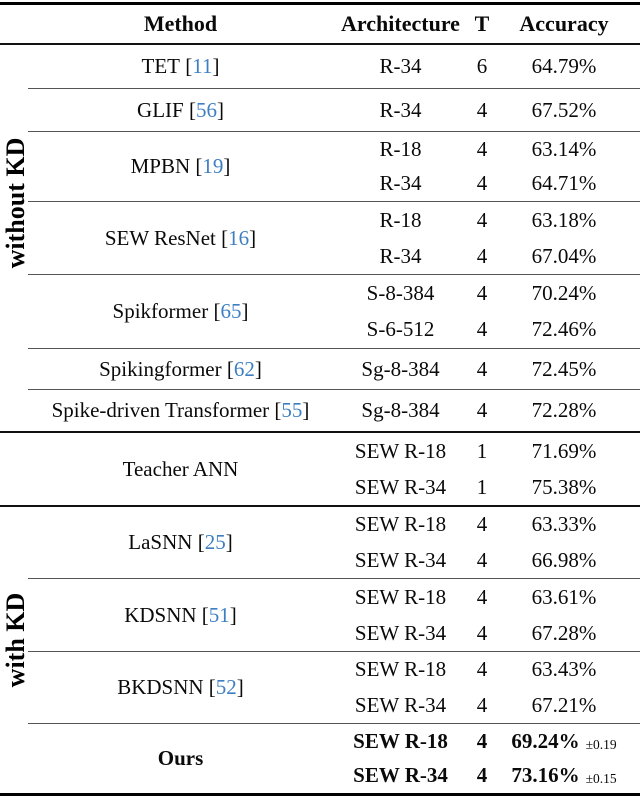 The image size is (640, 796). I want to click on subrow: SEW R-18 4 63.33%, so click(486, 524).